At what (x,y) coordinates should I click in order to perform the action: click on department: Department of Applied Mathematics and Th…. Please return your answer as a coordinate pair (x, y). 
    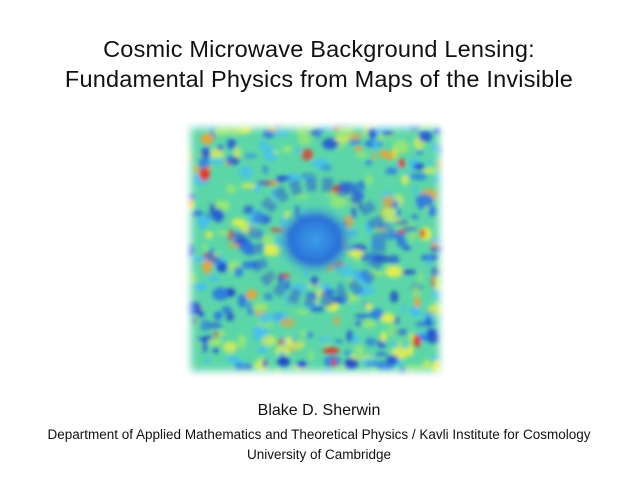
    Looking at the image, I should click on (319, 434).